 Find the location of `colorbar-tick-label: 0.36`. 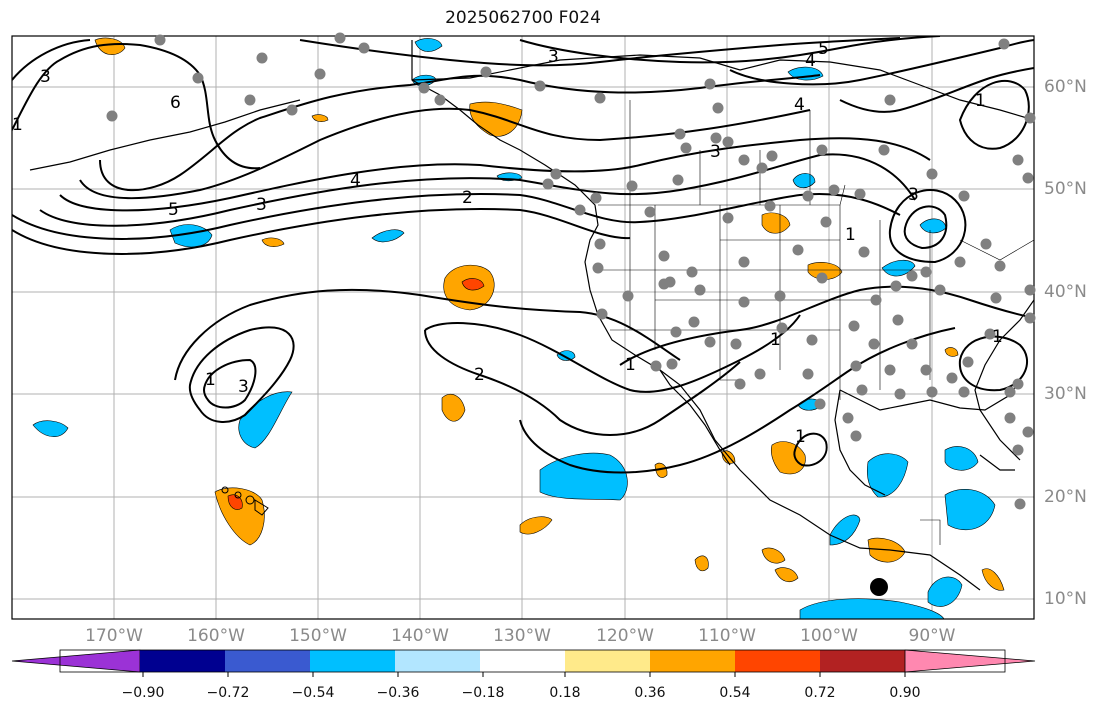

colorbar-tick-label: 0.36 is located at coordinates (650, 693).